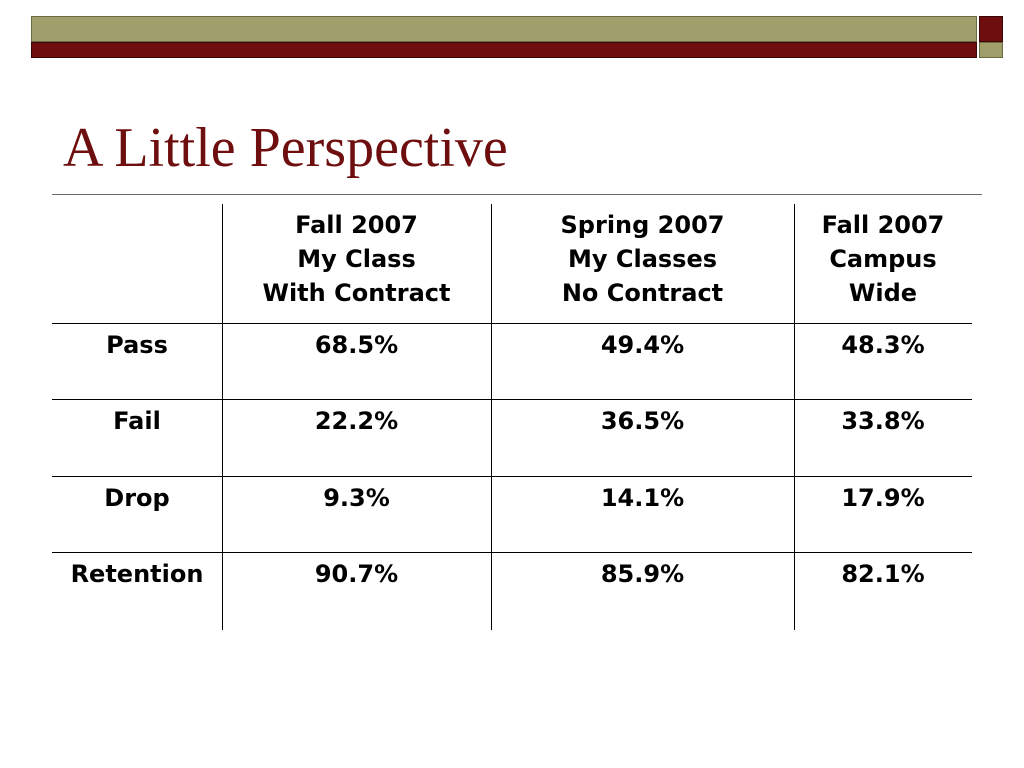 The width and height of the screenshot is (1024, 768). Describe the element at coordinates (883, 259) in the screenshot. I see `header-line: Campus` at that location.